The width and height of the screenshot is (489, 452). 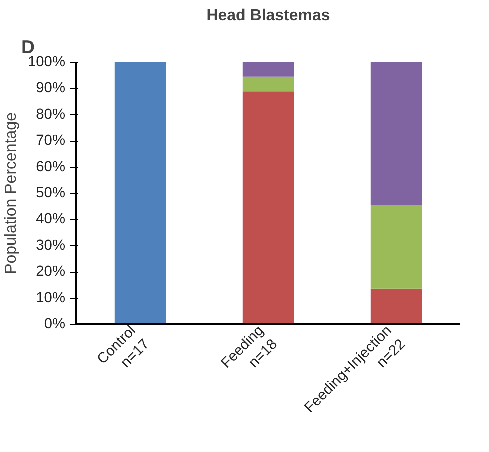 What do you see at coordinates (51, 194) in the screenshot?
I see `y-tick-label: 50%` at bounding box center [51, 194].